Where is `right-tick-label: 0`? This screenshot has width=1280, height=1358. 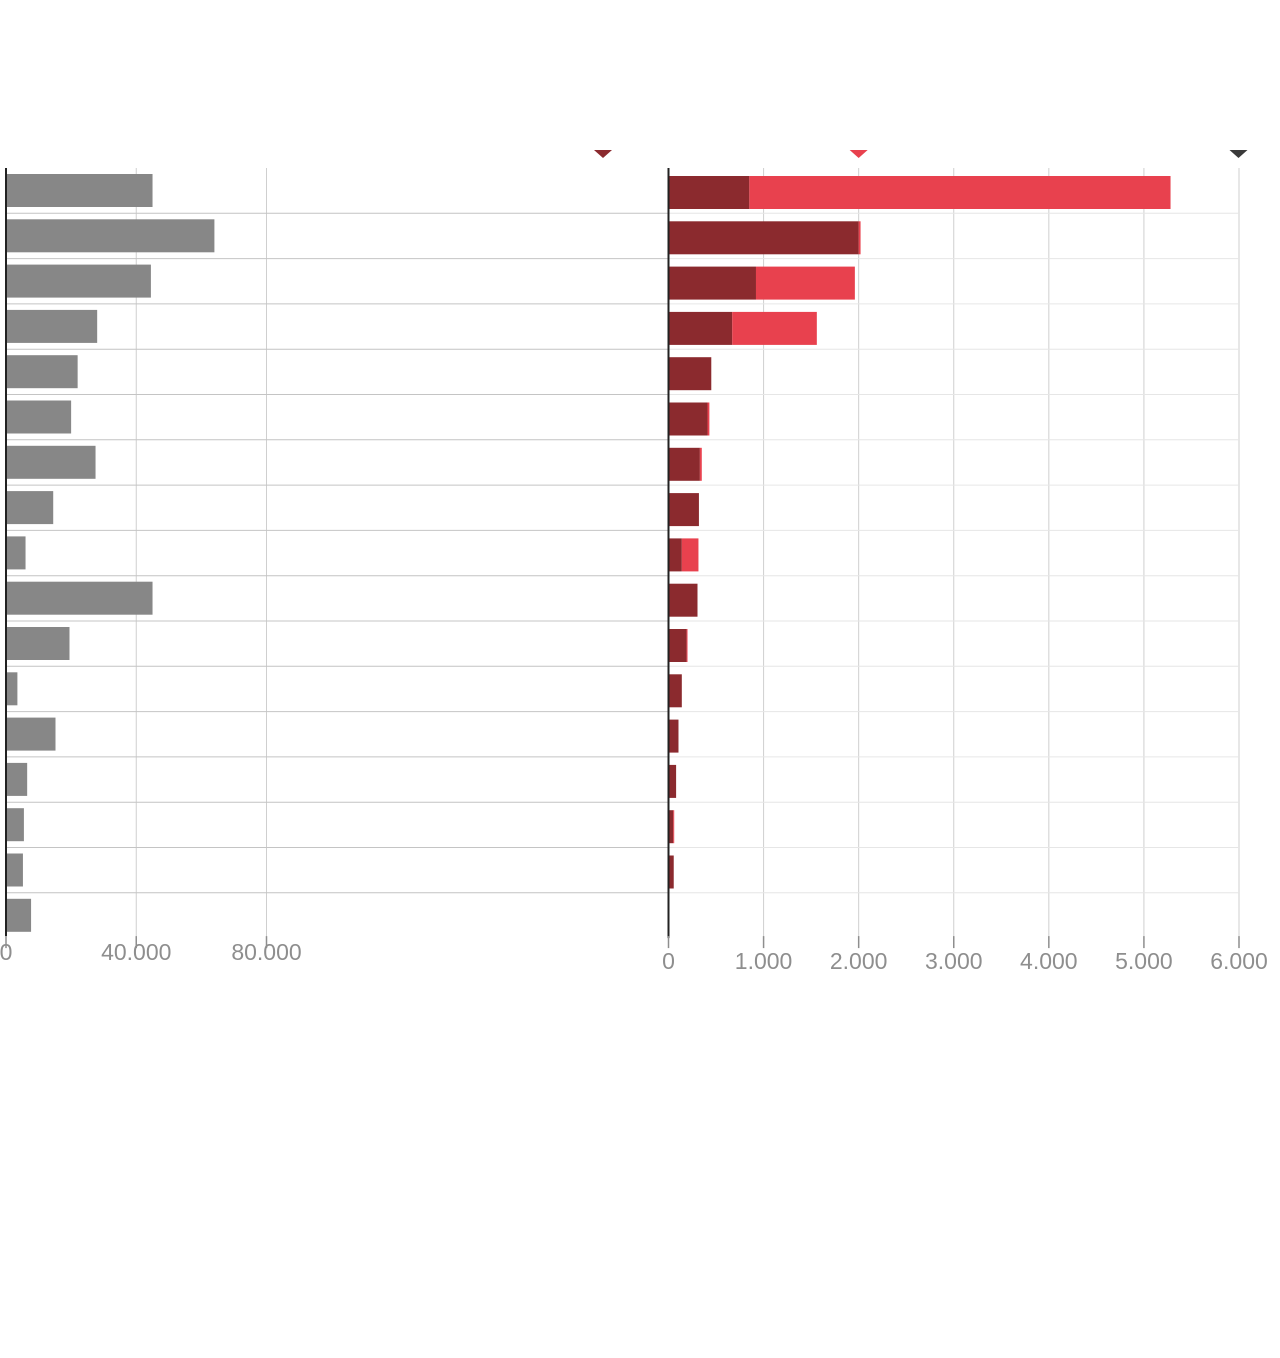 right-tick-label: 0 is located at coordinates (668, 961).